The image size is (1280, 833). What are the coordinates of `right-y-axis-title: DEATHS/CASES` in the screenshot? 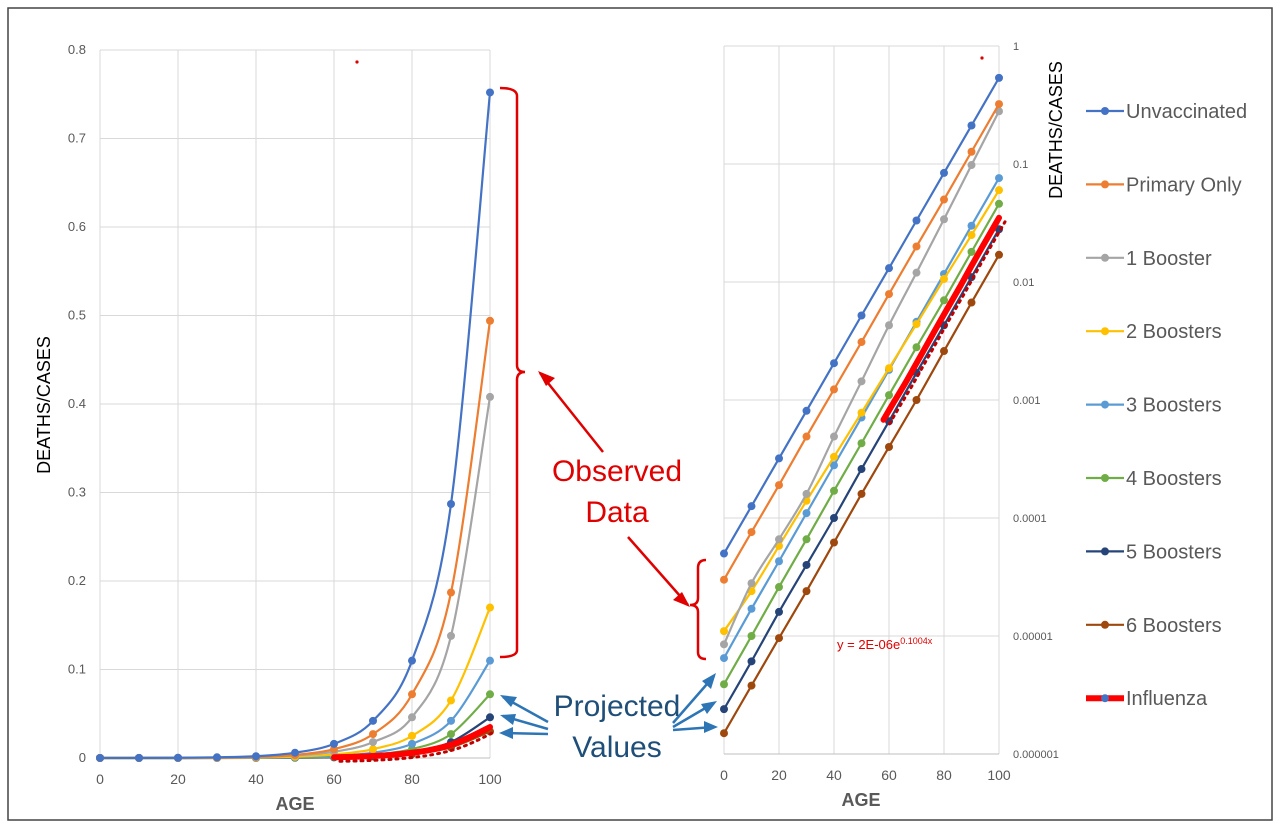 It's located at (1056, 130).